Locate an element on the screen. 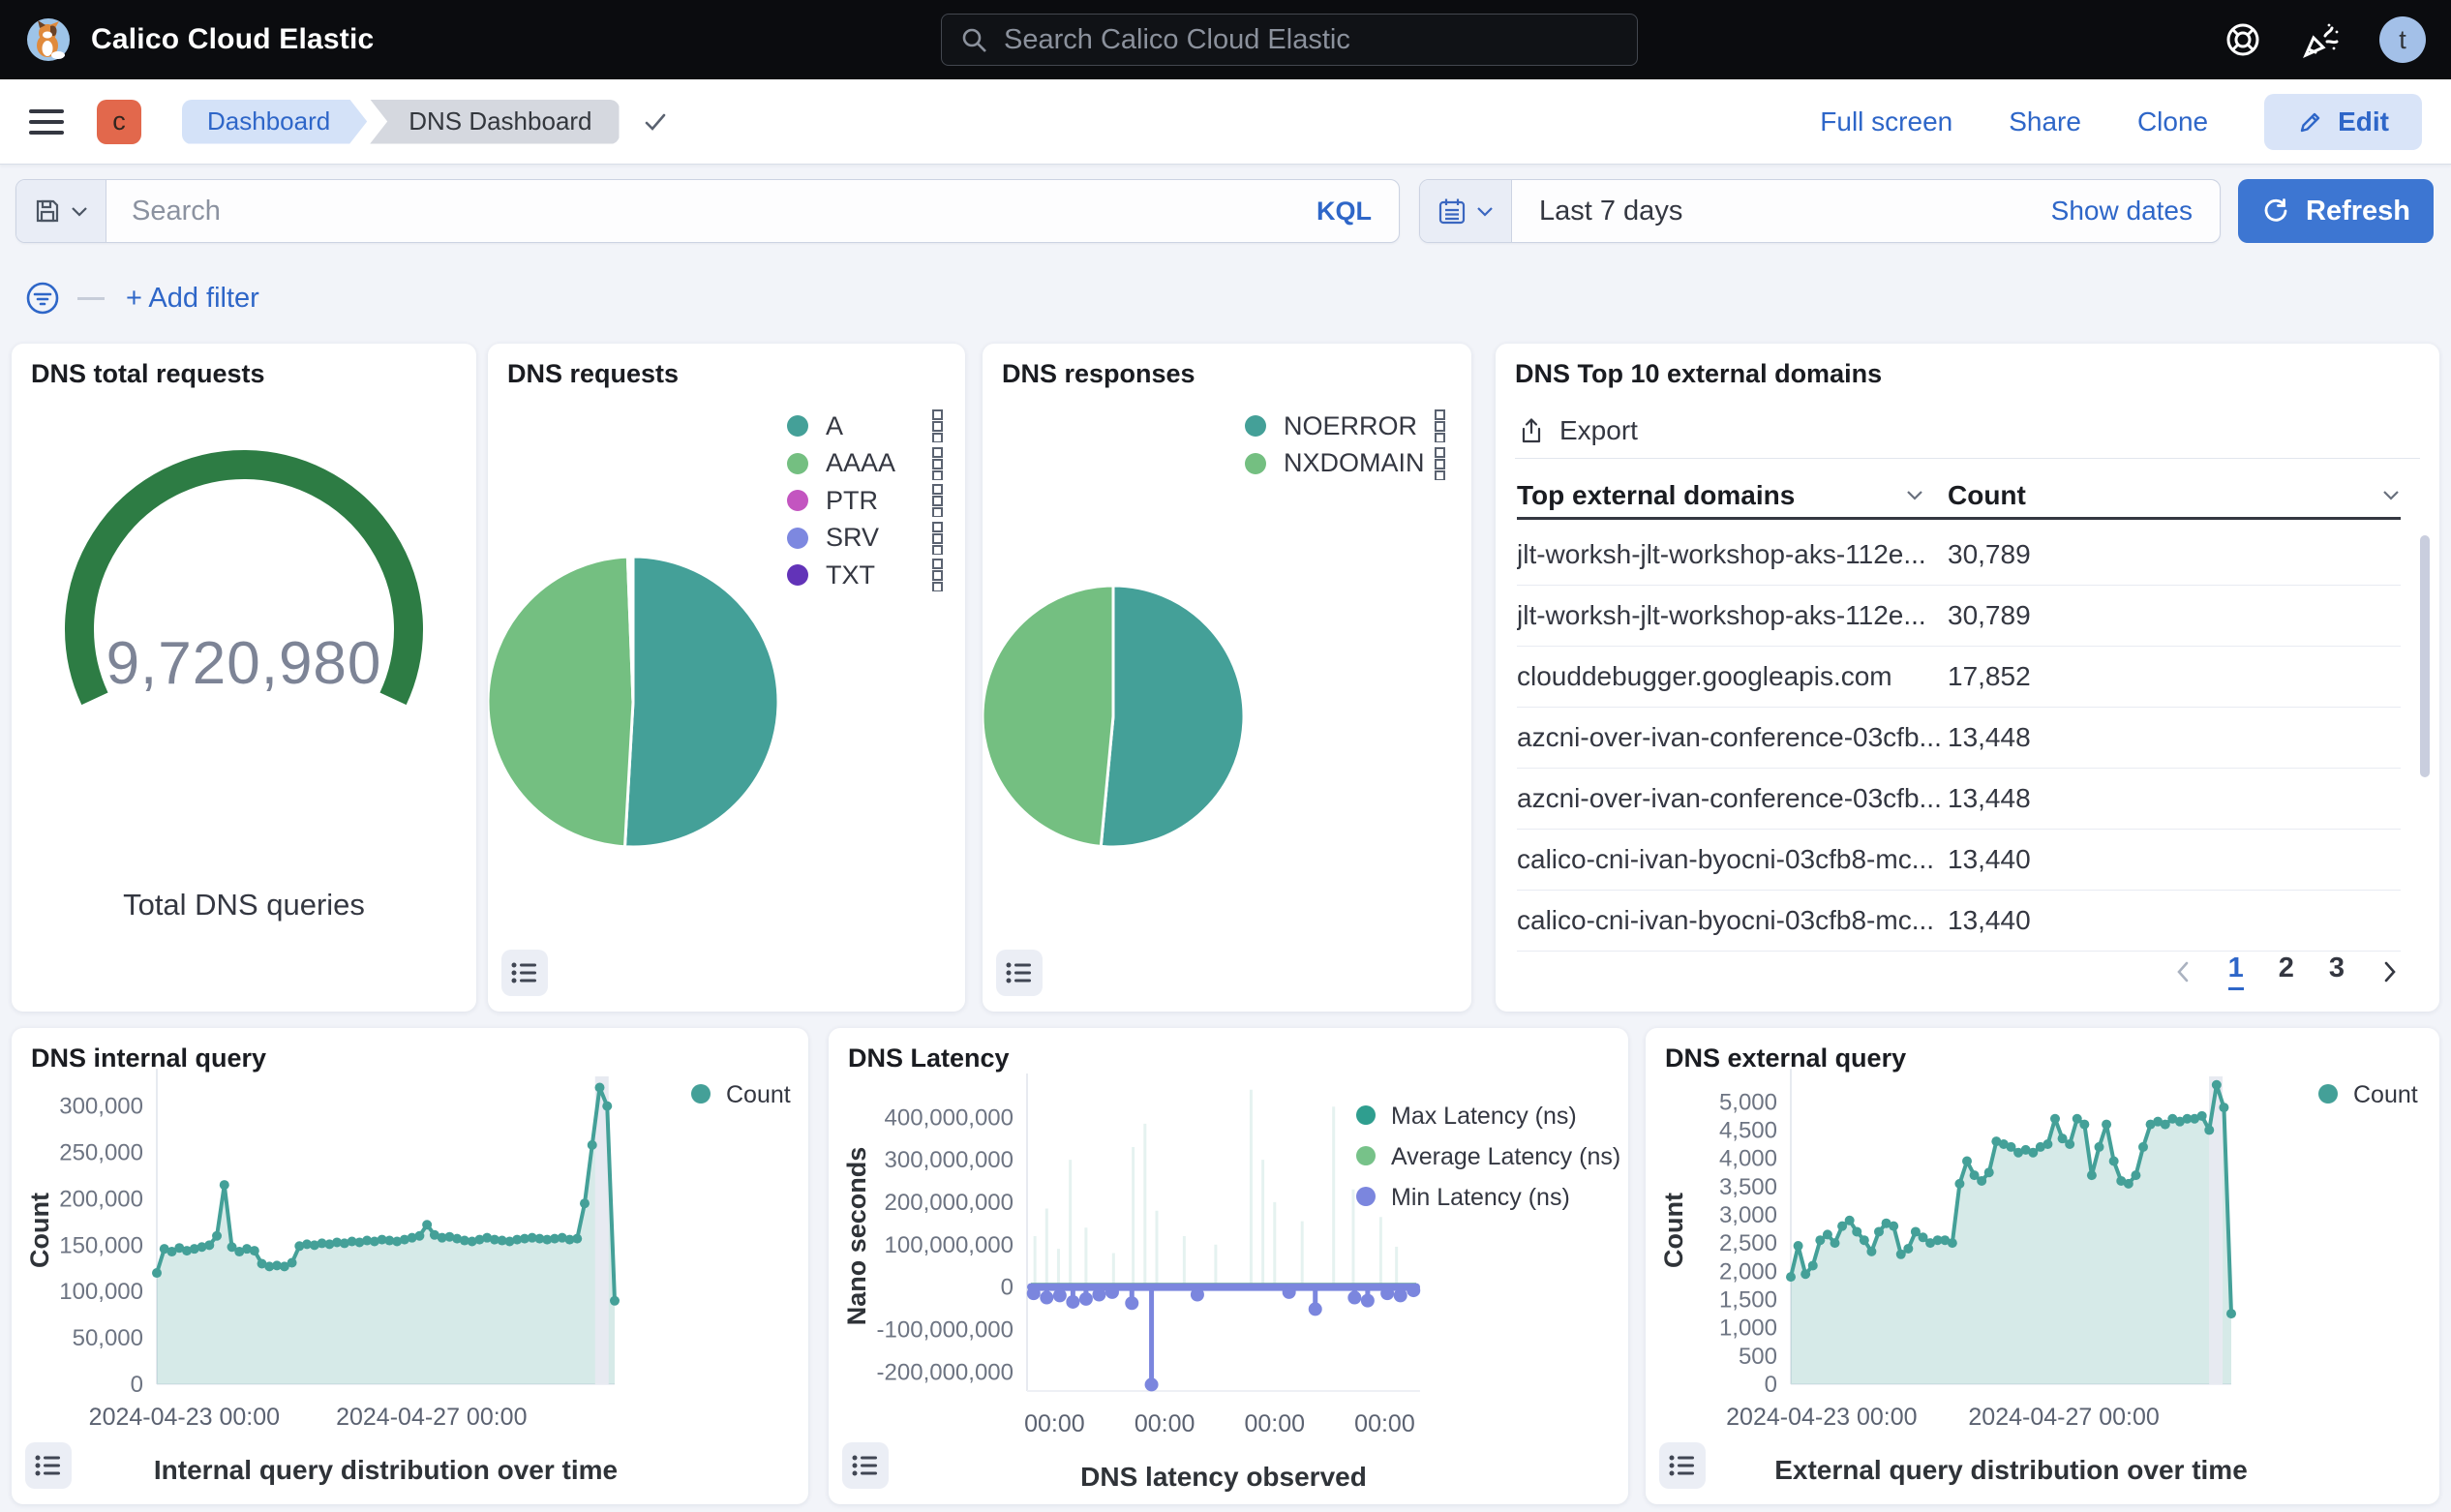 The image size is (2451, 1512). legend-item-PTR: PTR is located at coordinates (866, 501).